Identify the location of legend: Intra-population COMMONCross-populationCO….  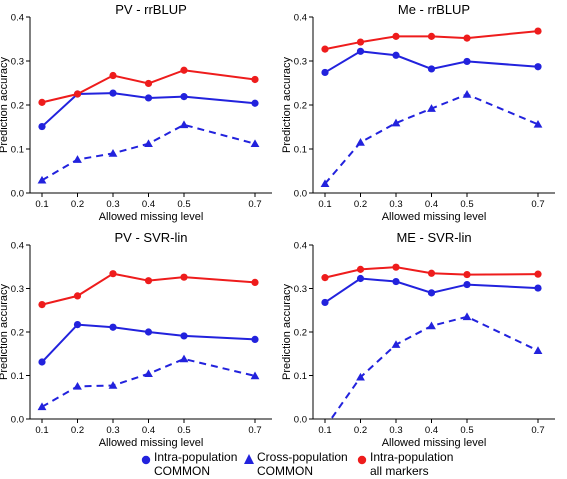
(297, 464).